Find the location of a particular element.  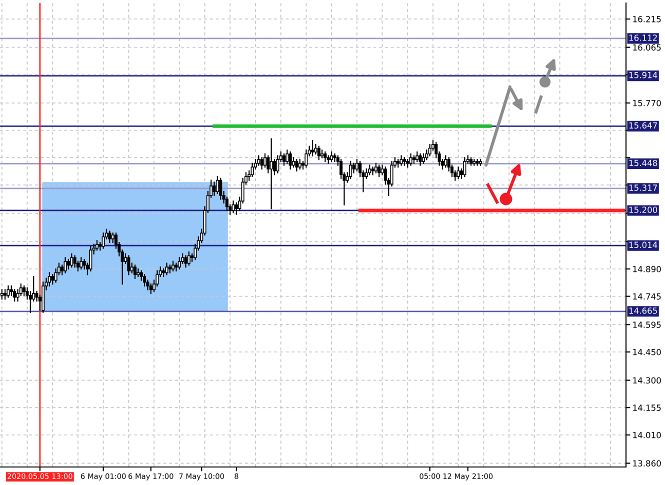

y-tick-label: 16.215 is located at coordinates (647, 19).